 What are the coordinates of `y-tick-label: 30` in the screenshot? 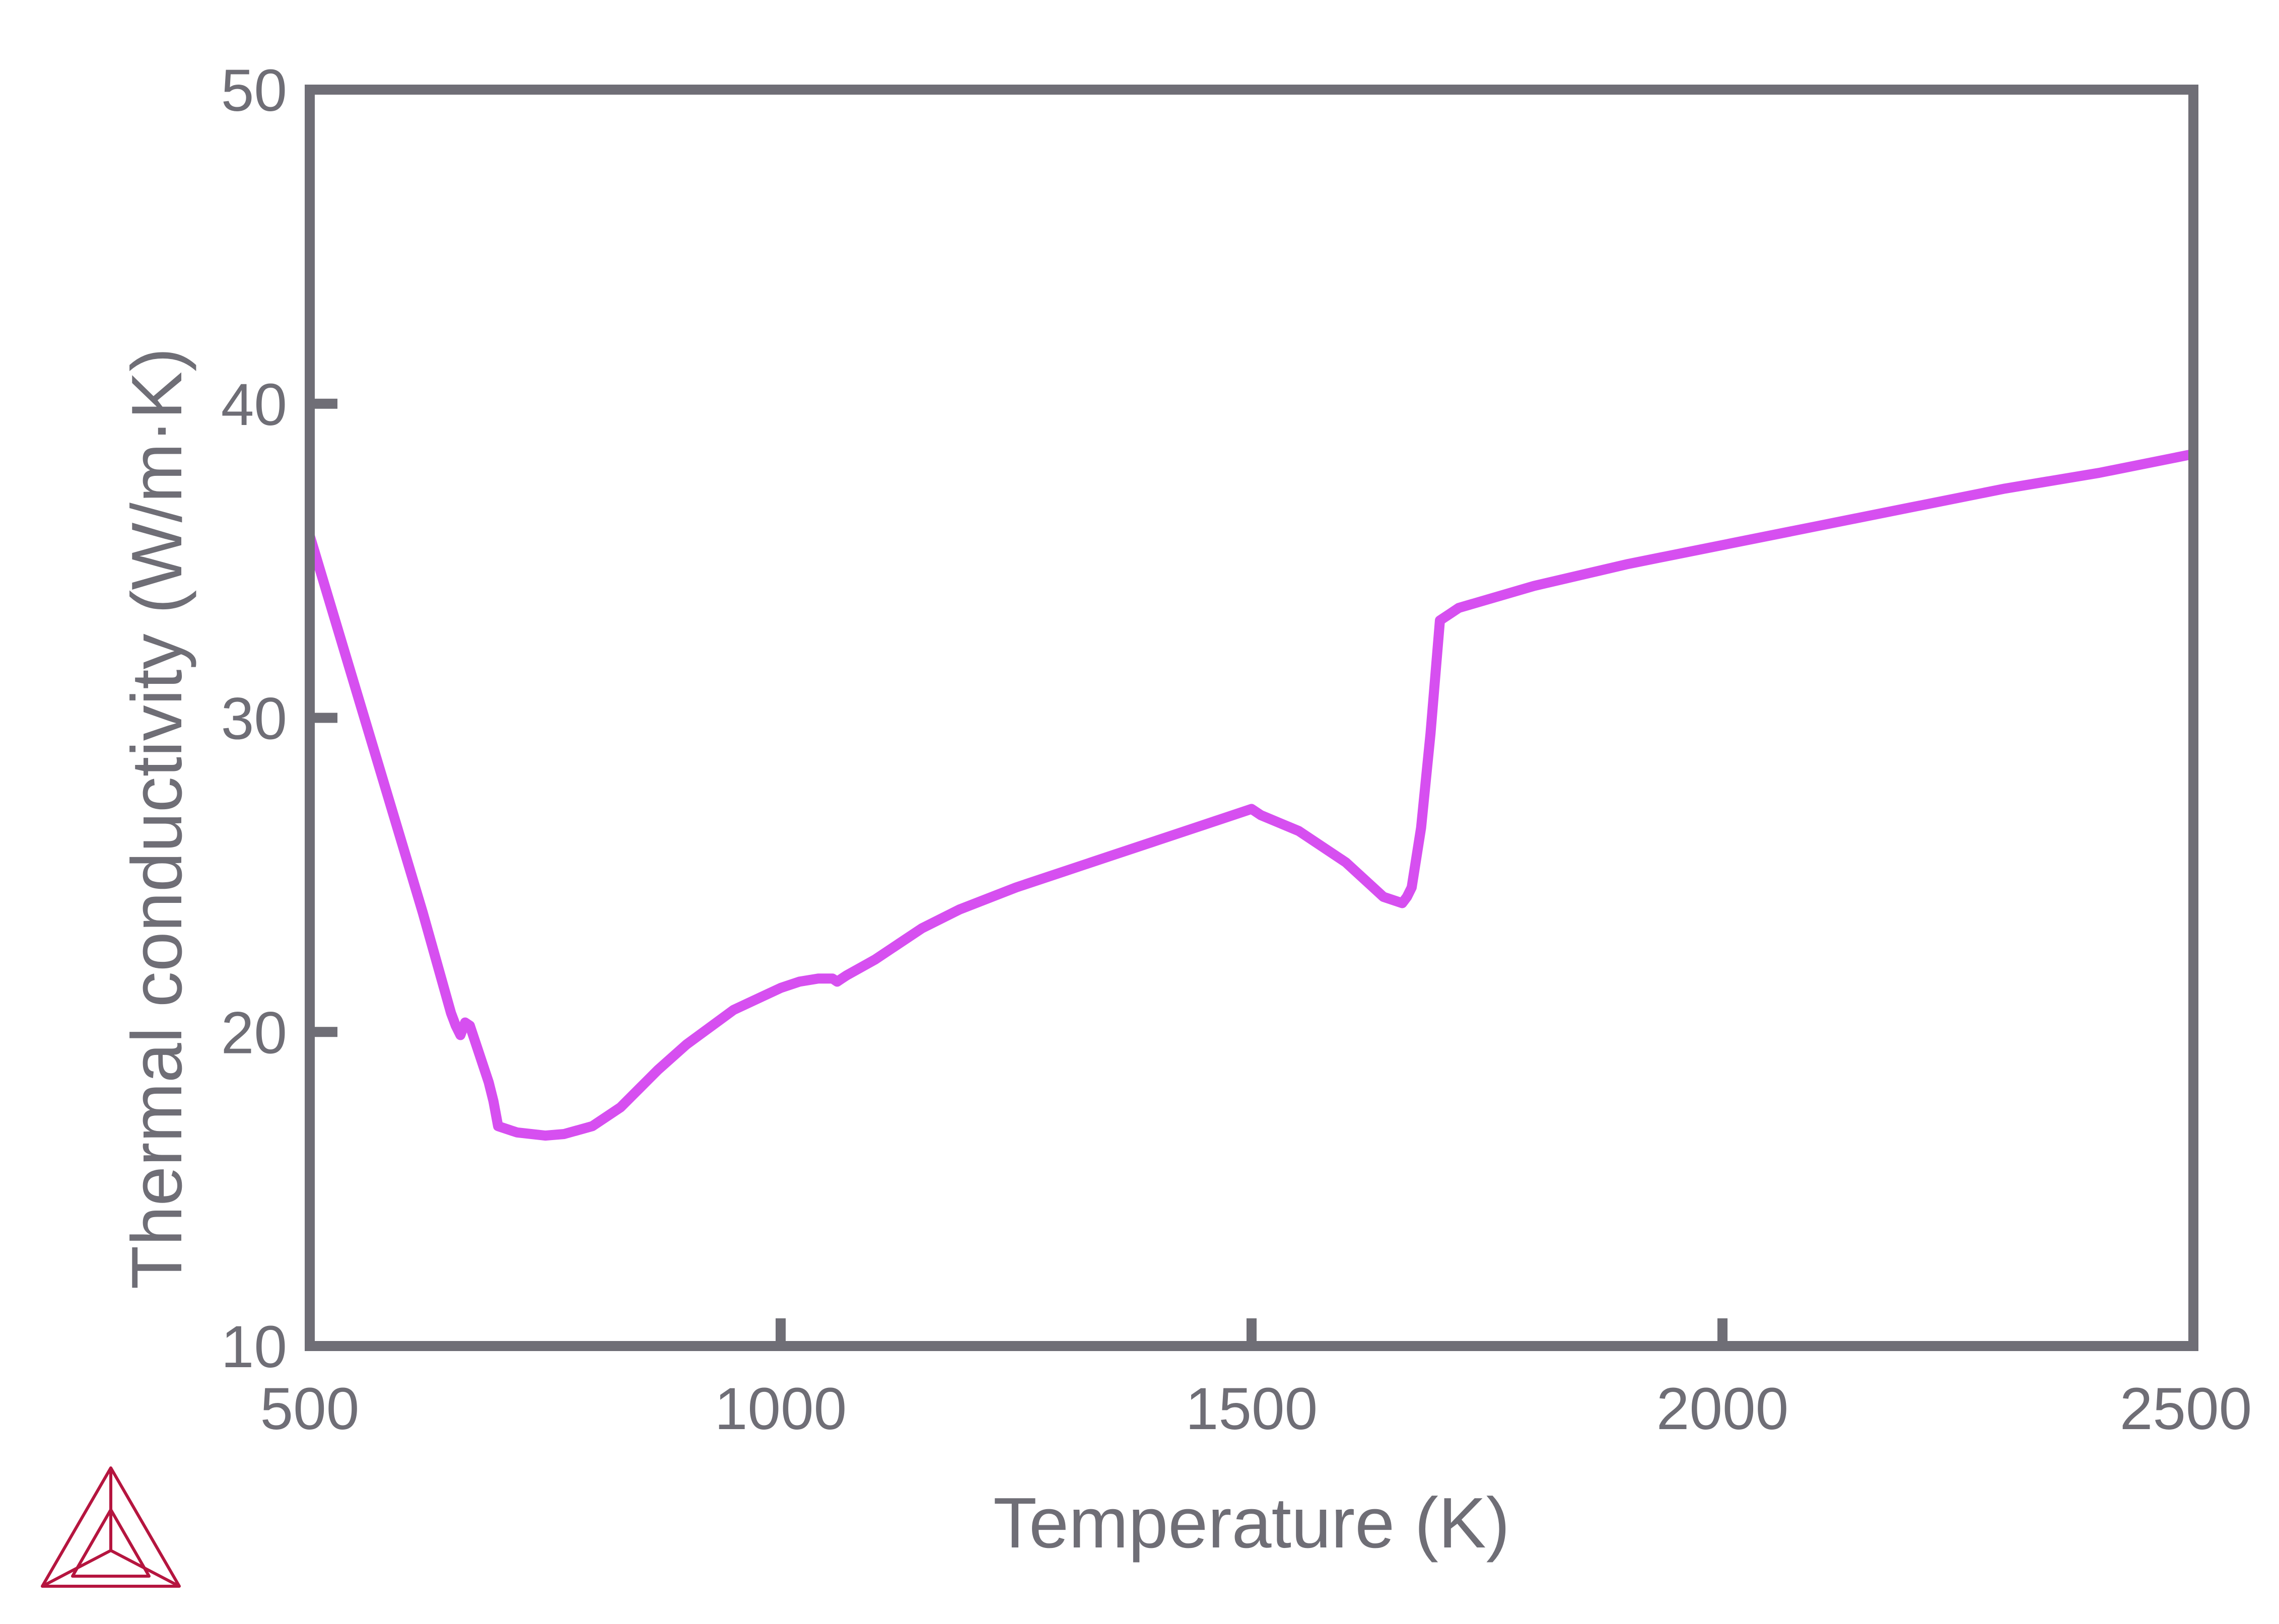 It's located at (254, 719).